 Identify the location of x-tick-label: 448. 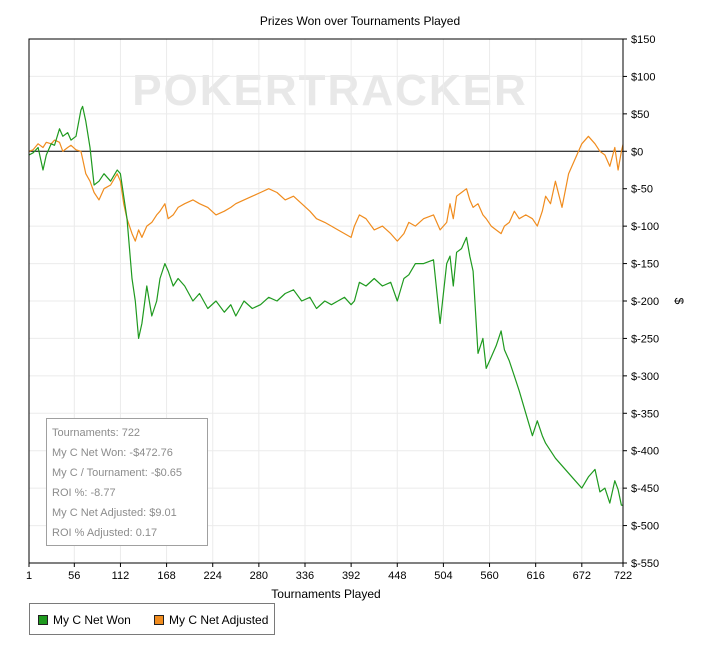
(397, 576).